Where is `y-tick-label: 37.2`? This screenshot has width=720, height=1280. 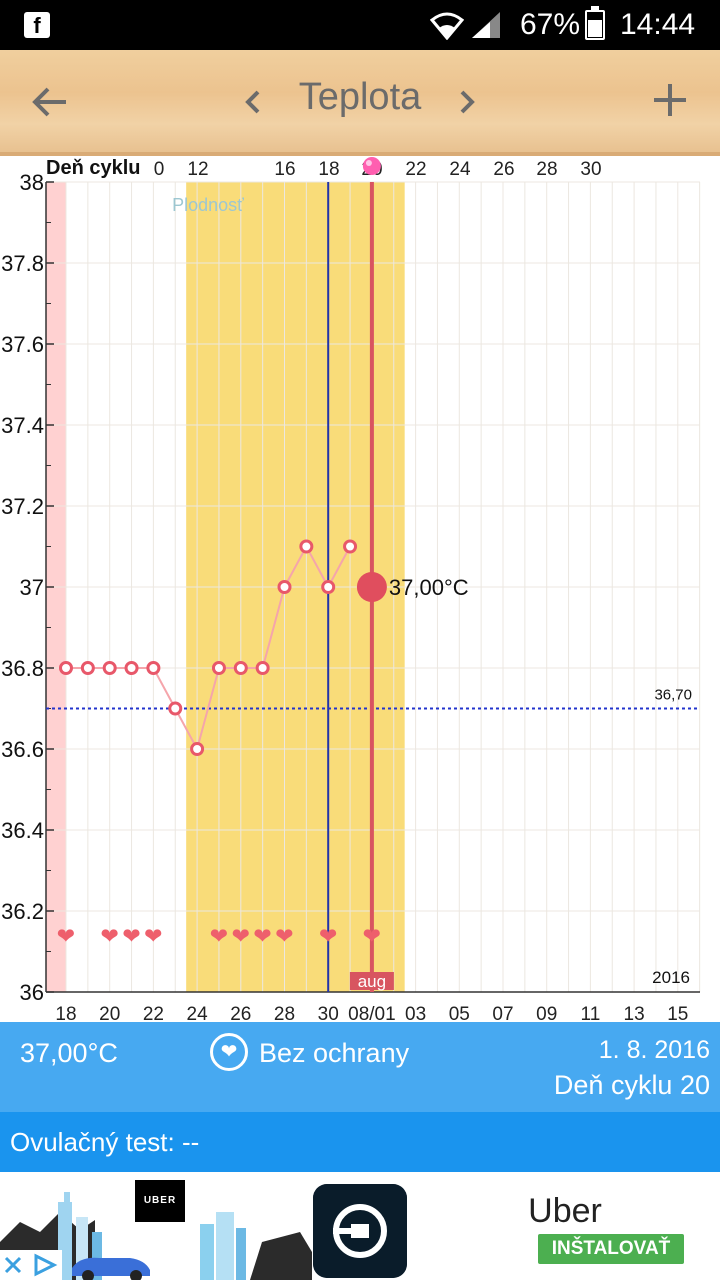 y-tick-label: 37.2 is located at coordinates (22, 506).